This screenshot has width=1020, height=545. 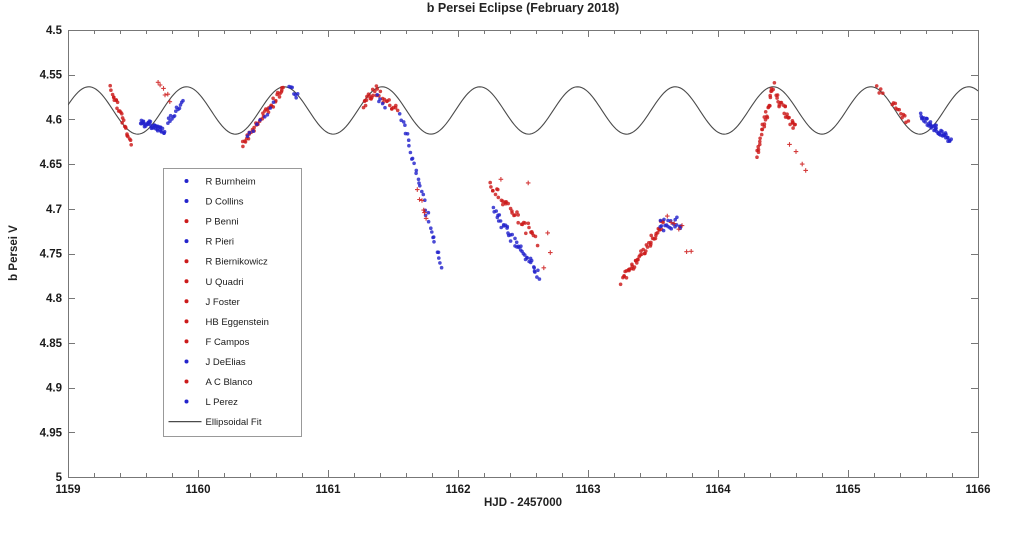 I want to click on scatter-cluster-night5-red-scatter, so click(x=679, y=233).